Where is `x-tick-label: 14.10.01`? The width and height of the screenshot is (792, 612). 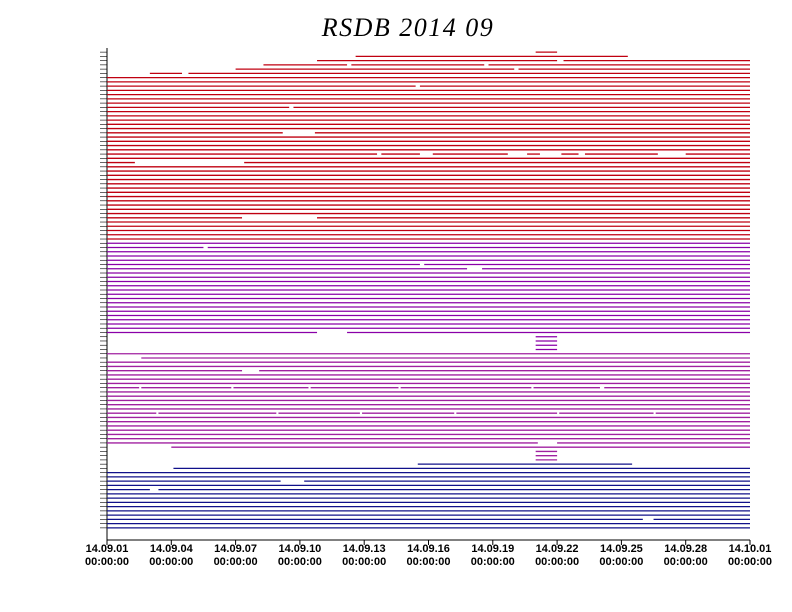 x-tick-label: 14.10.01 is located at coordinates (750, 549).